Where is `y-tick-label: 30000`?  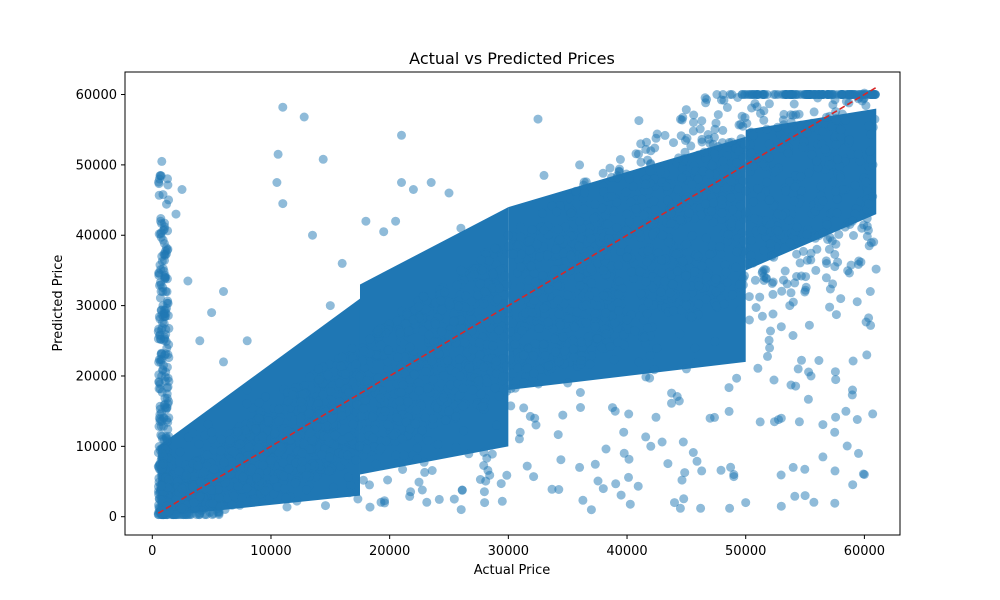 y-tick-label: 30000 is located at coordinates (96, 306).